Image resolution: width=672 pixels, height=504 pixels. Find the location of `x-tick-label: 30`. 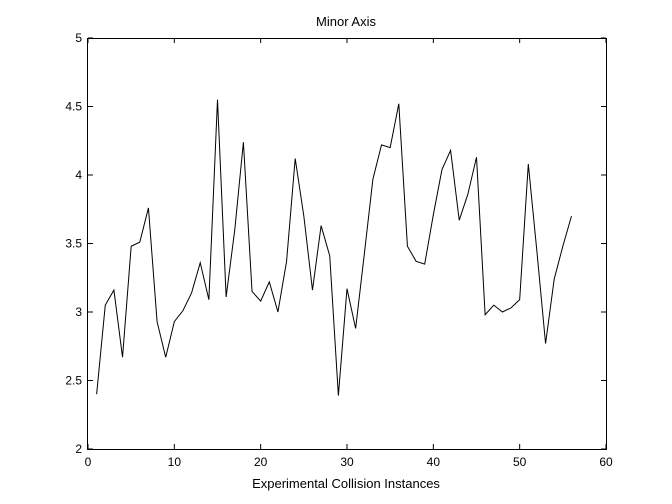

x-tick-label: 30 is located at coordinates (347, 462).